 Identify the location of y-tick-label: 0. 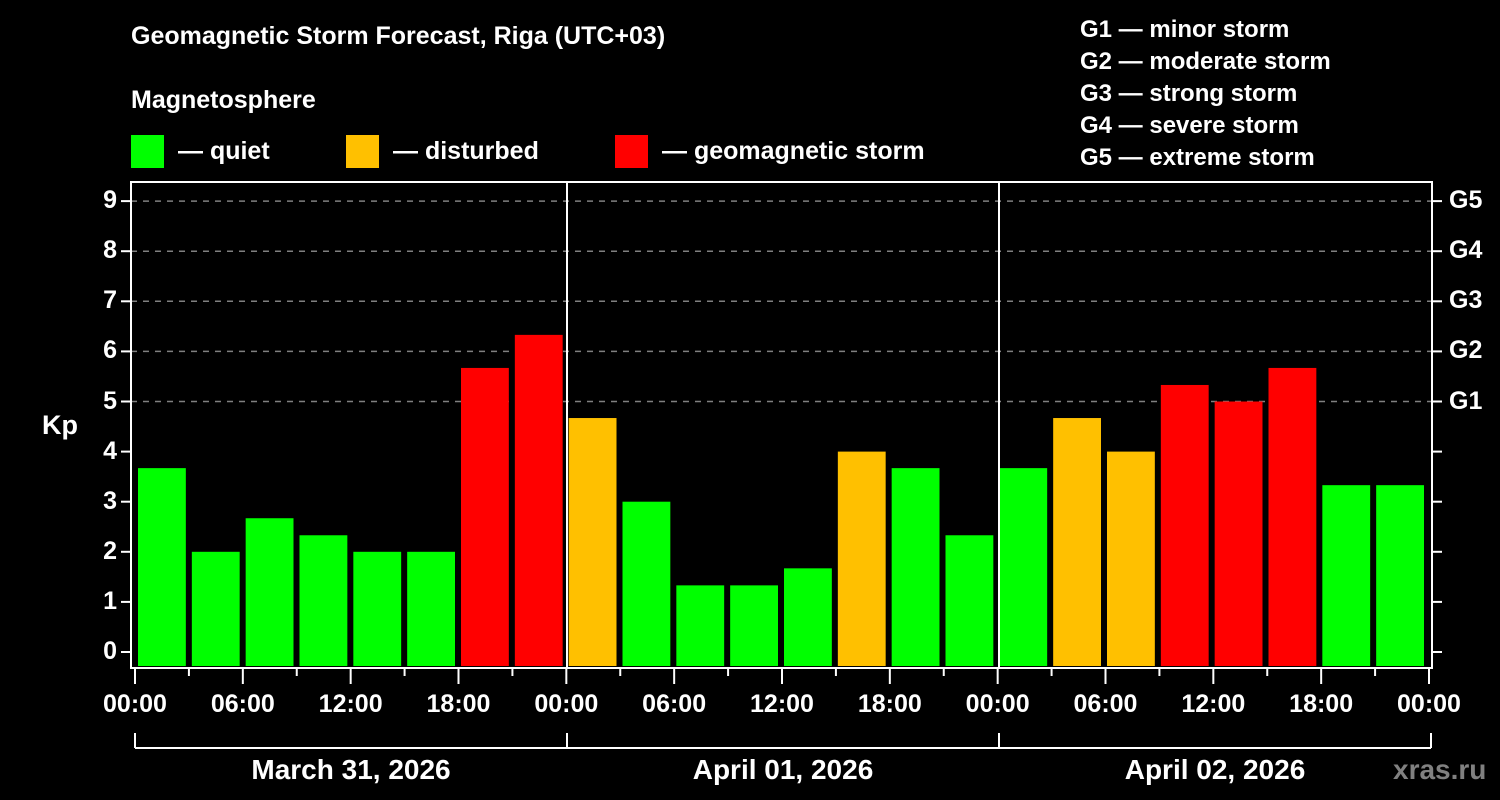
(110, 651).